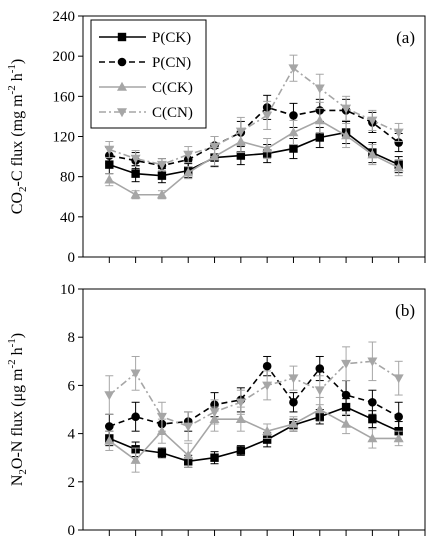 The image size is (439, 555). Describe the element at coordinates (23, 189) in the screenshot. I see `y-axis-label-part: 2` at that location.